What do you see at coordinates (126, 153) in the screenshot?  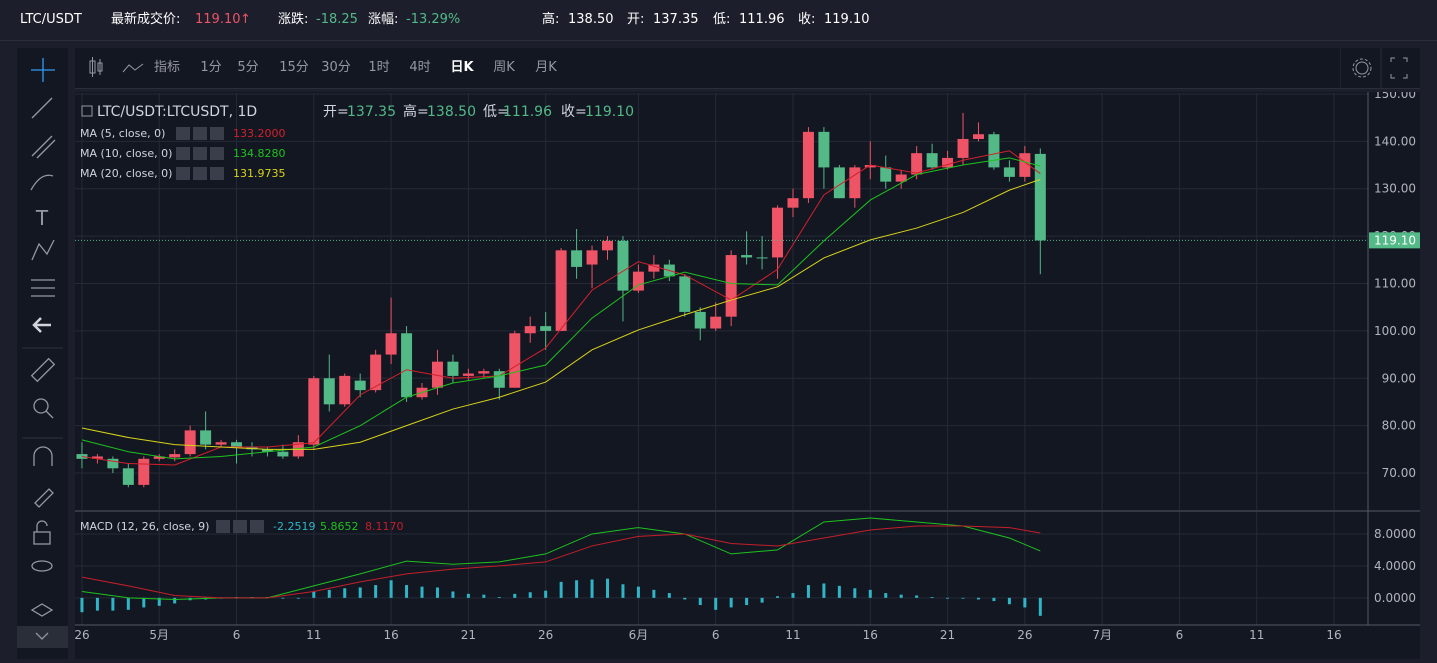 I see `legend-entry: MA (10, close, 0)` at bounding box center [126, 153].